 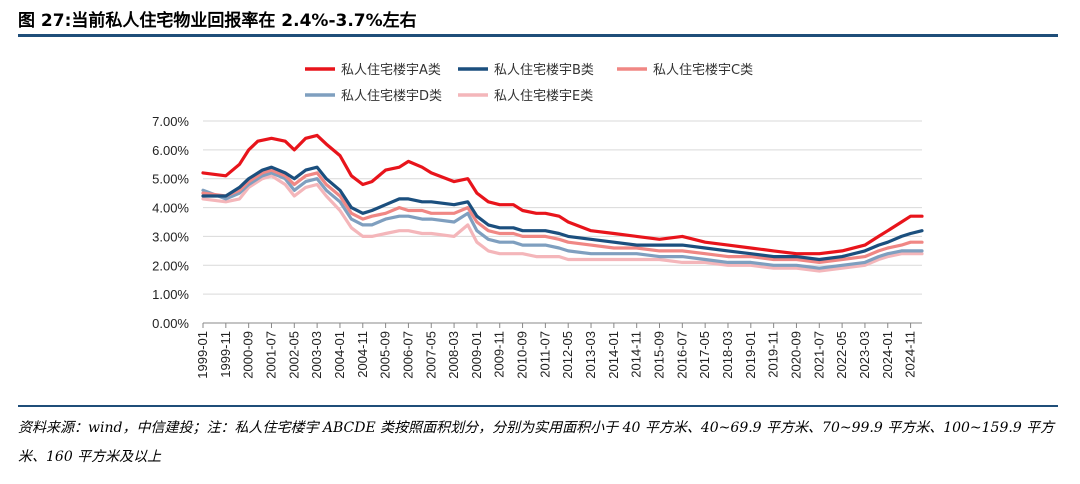 I want to click on x-tick-label: 2019-11, so click(x=773, y=354).